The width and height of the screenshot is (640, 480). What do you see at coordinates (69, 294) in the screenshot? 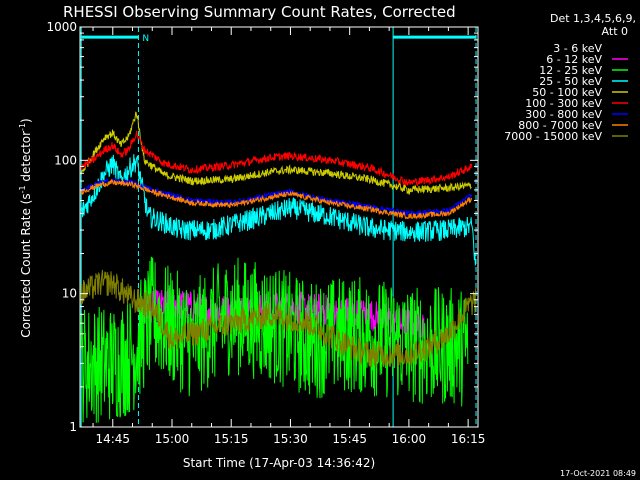
I see `y-tick-label: 10` at bounding box center [69, 294].